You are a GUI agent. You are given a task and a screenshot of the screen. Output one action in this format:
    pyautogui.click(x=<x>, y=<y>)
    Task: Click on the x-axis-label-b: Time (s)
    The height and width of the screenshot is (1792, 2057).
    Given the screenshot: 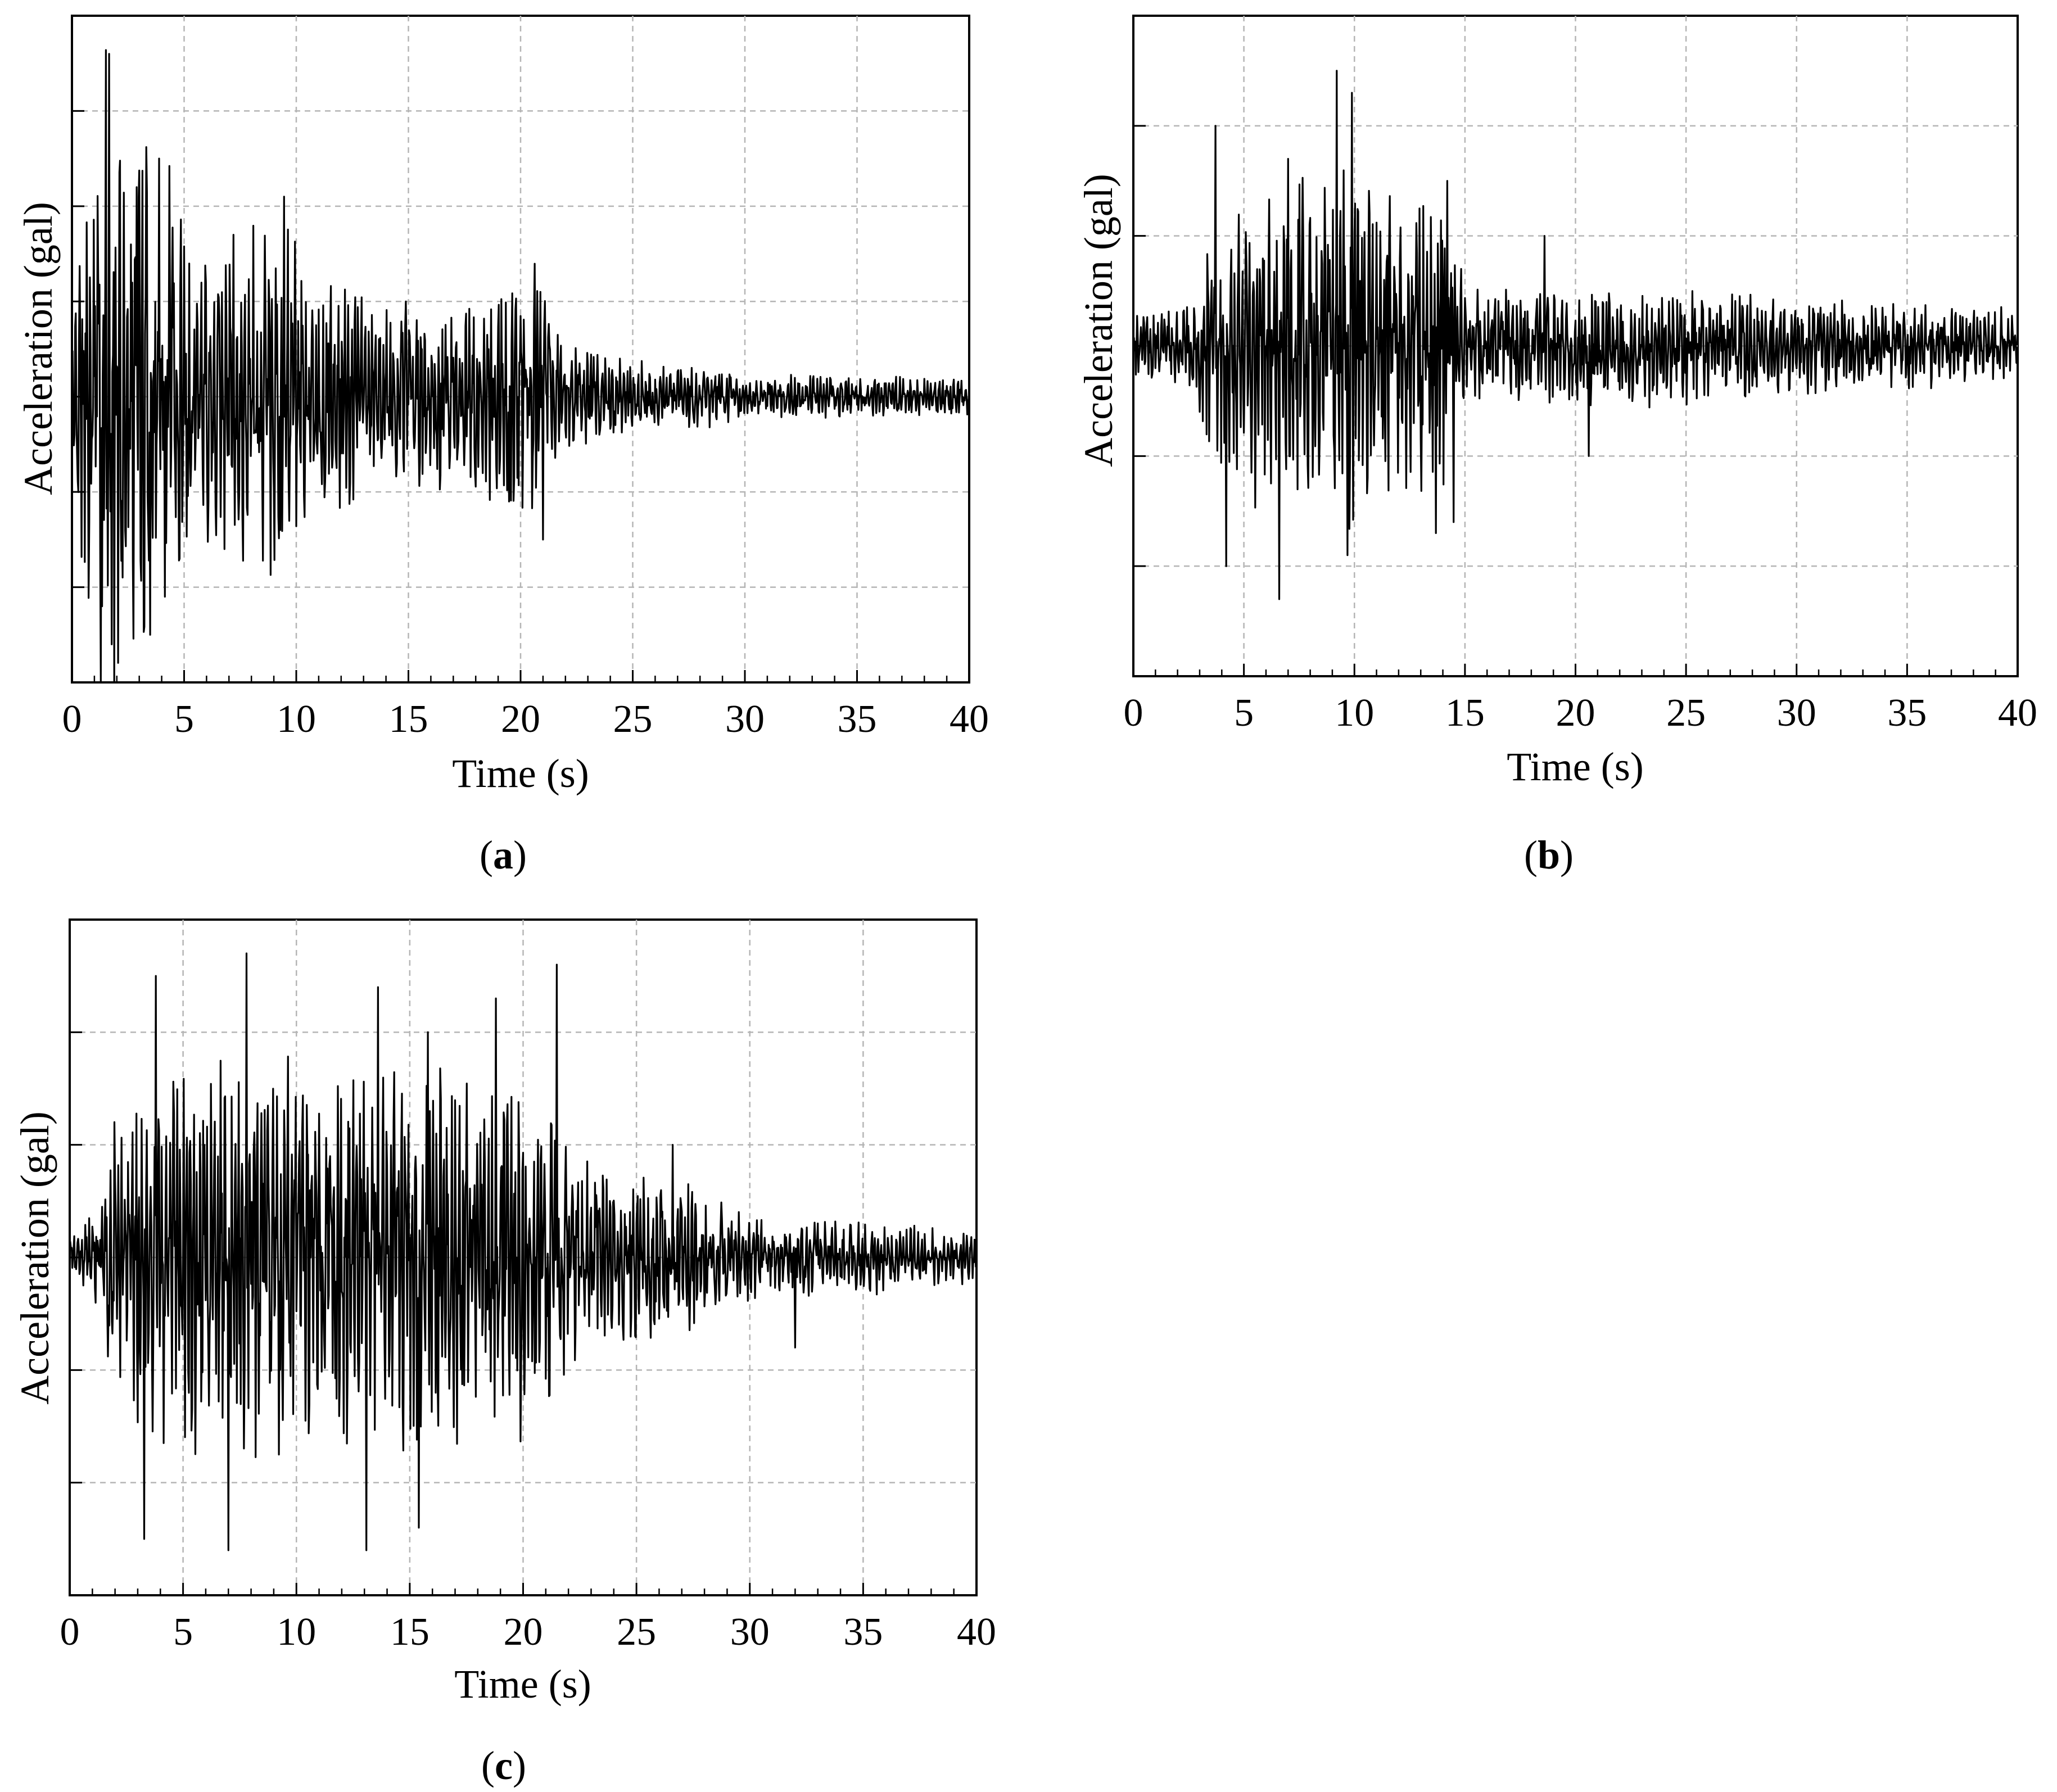 What is the action you would take?
    pyautogui.click(x=1575, y=766)
    